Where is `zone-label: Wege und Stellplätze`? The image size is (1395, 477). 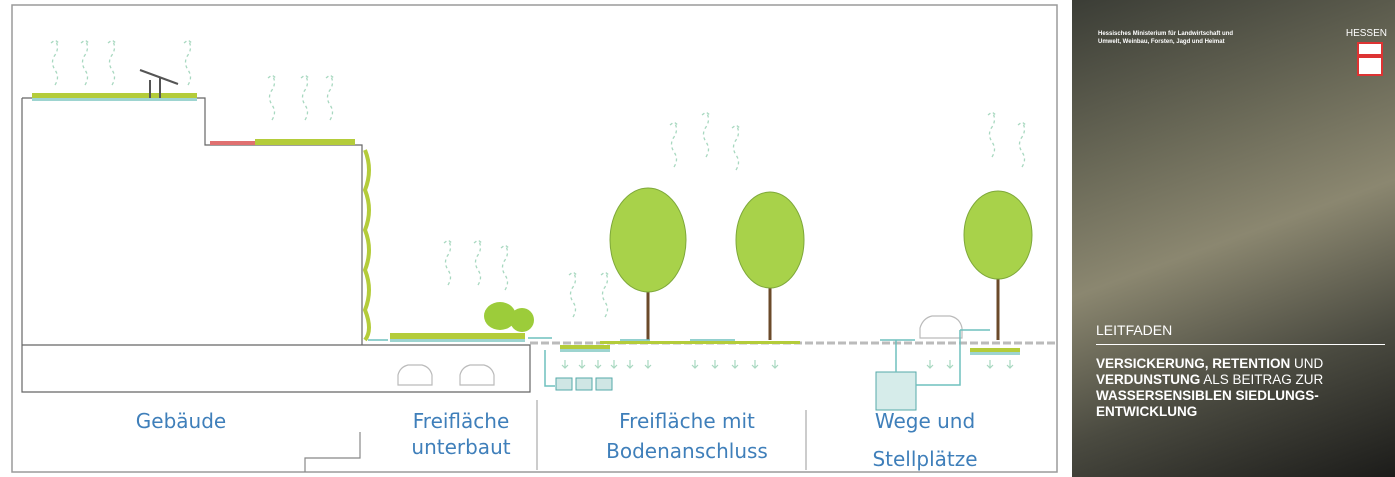
zone-label: Wege und Stellplätze is located at coordinates (924, 440).